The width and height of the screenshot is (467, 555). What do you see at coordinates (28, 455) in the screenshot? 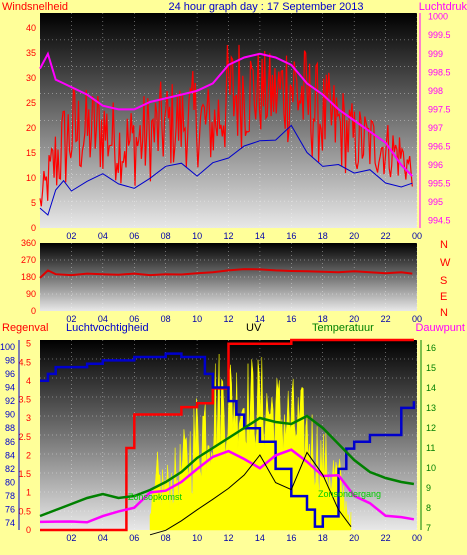
I see `rain-tick-label: 2` at bounding box center [28, 455].